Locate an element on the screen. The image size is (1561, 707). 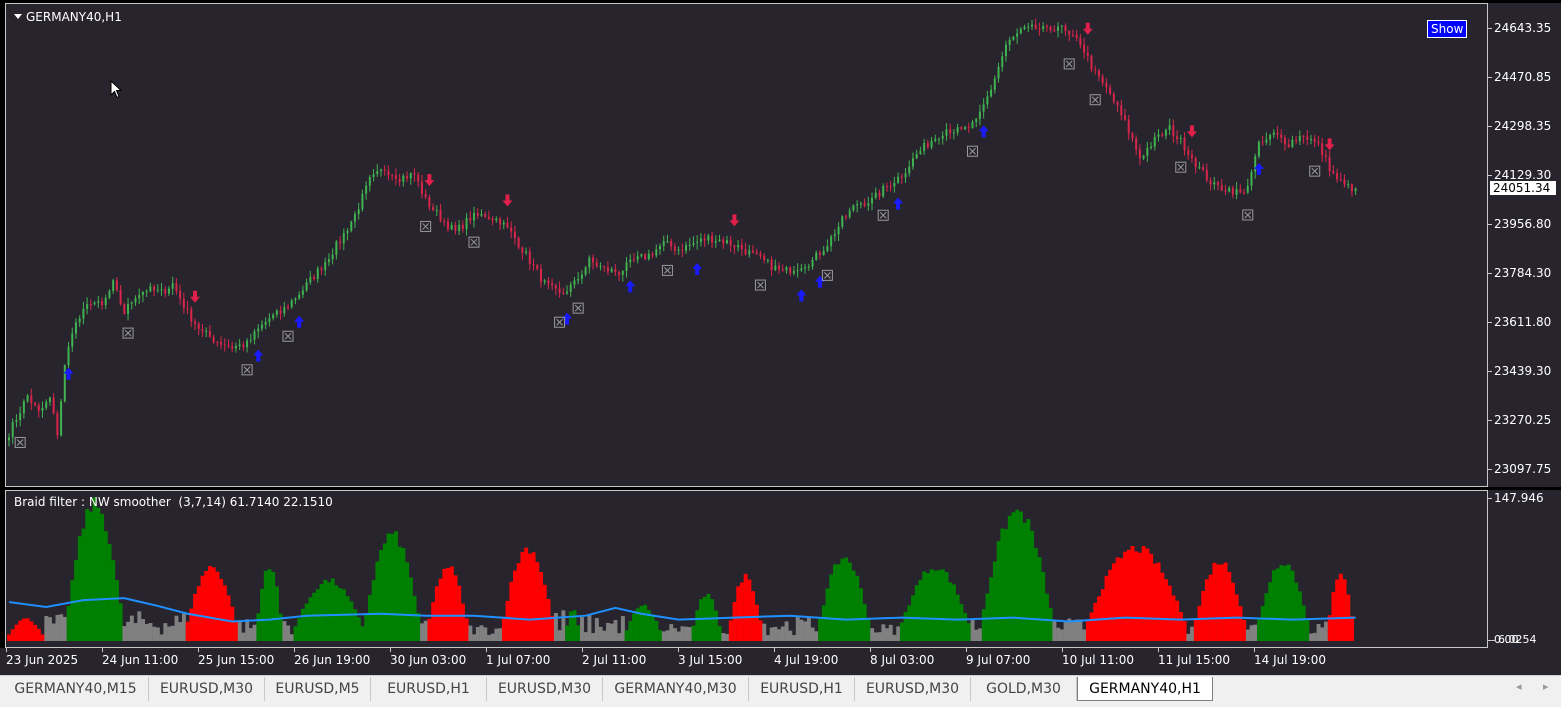
chart-tab: GOLD,M30 is located at coordinates (1024, 689).